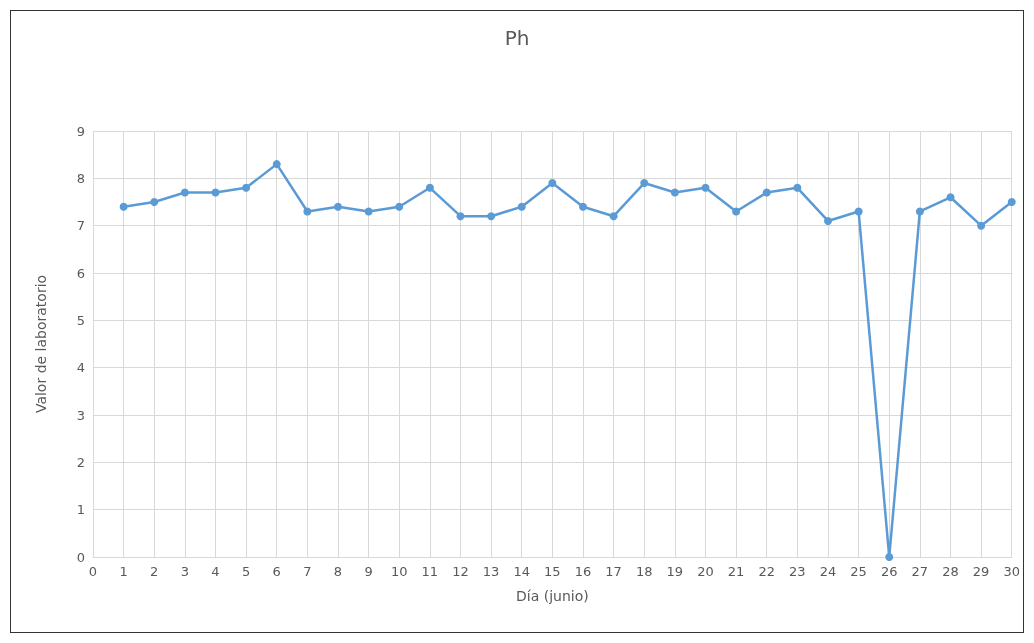 This screenshot has width=1034, height=643. What do you see at coordinates (338, 571) in the screenshot?
I see `x-tick-label: 8` at bounding box center [338, 571].